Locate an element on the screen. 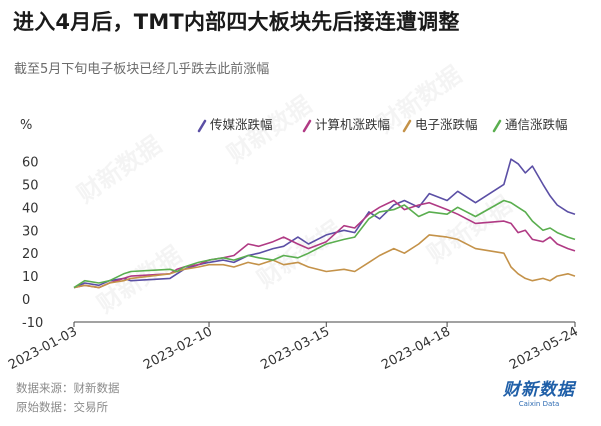 Image resolution: width=601 pixels, height=426 pixels. y-tick-label: 30 is located at coordinates (30, 231).